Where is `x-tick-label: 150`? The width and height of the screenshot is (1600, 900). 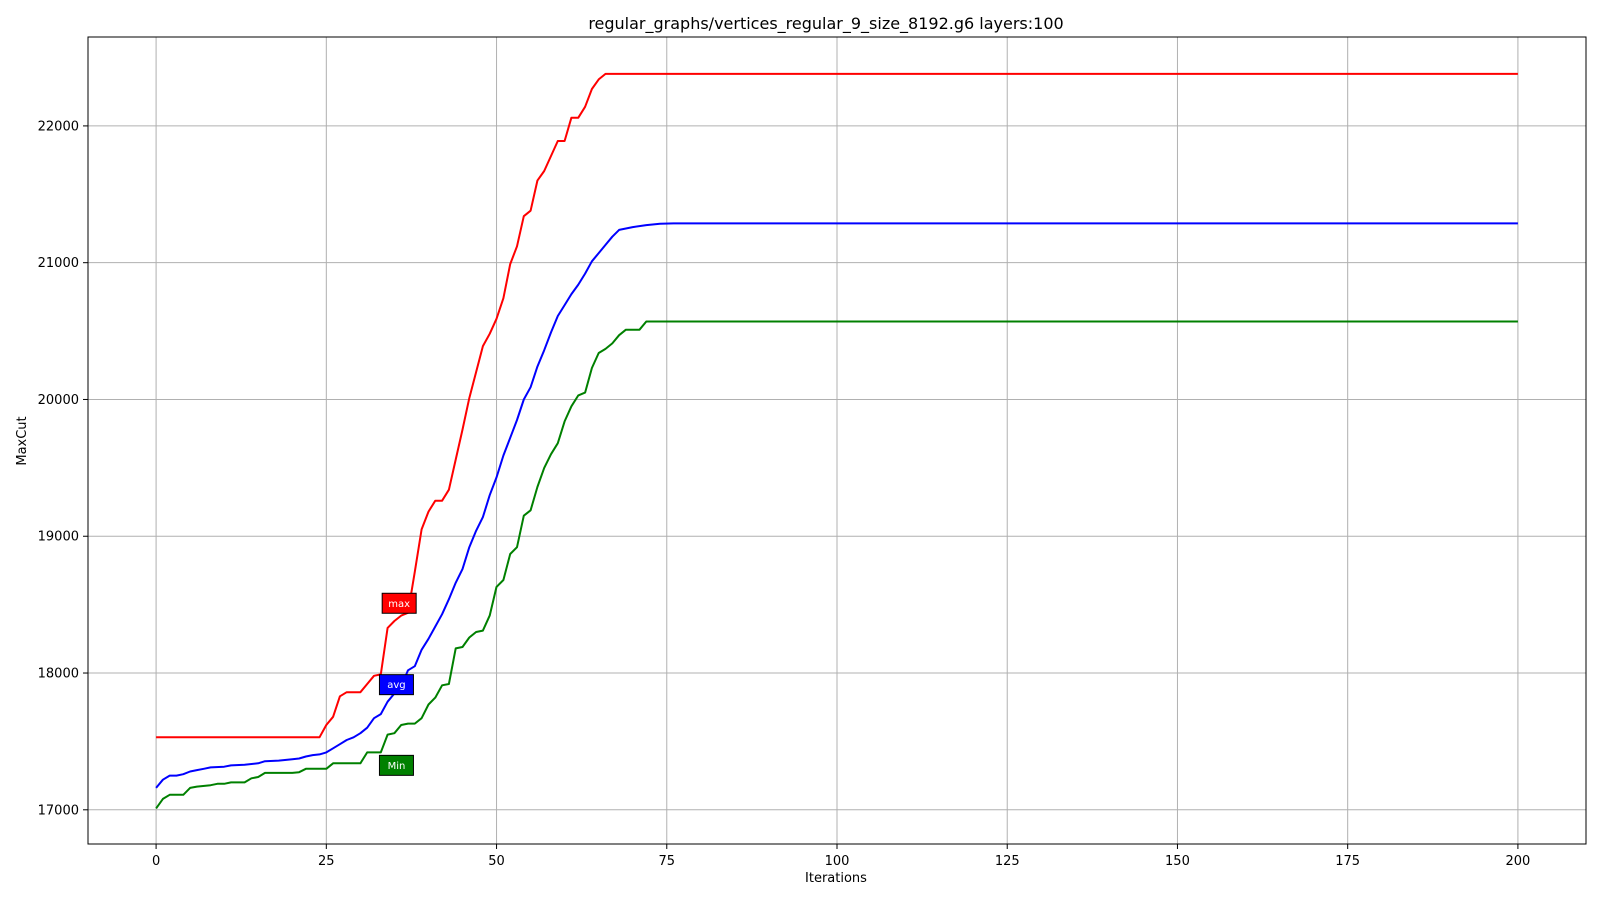
x-tick-label: 150 is located at coordinates (1177, 861).